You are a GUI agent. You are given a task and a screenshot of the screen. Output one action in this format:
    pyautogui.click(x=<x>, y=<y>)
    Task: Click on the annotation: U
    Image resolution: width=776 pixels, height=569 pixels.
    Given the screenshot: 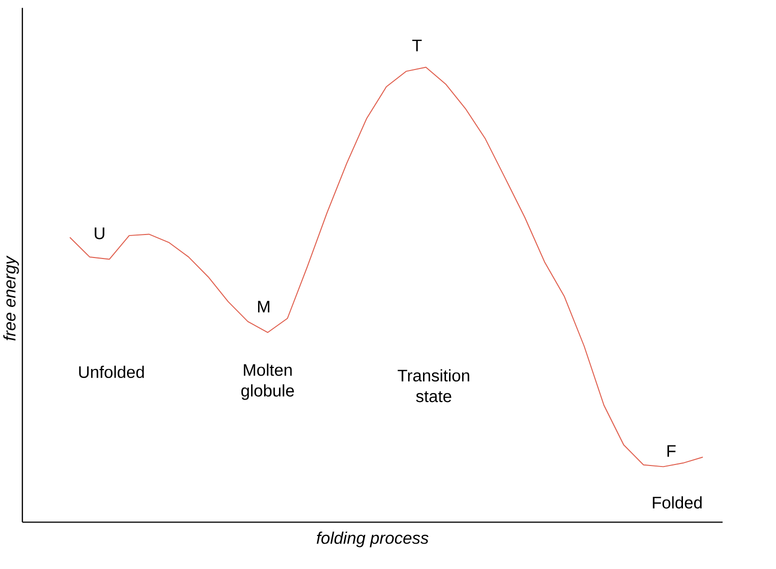 What is the action you would take?
    pyautogui.click(x=99, y=234)
    